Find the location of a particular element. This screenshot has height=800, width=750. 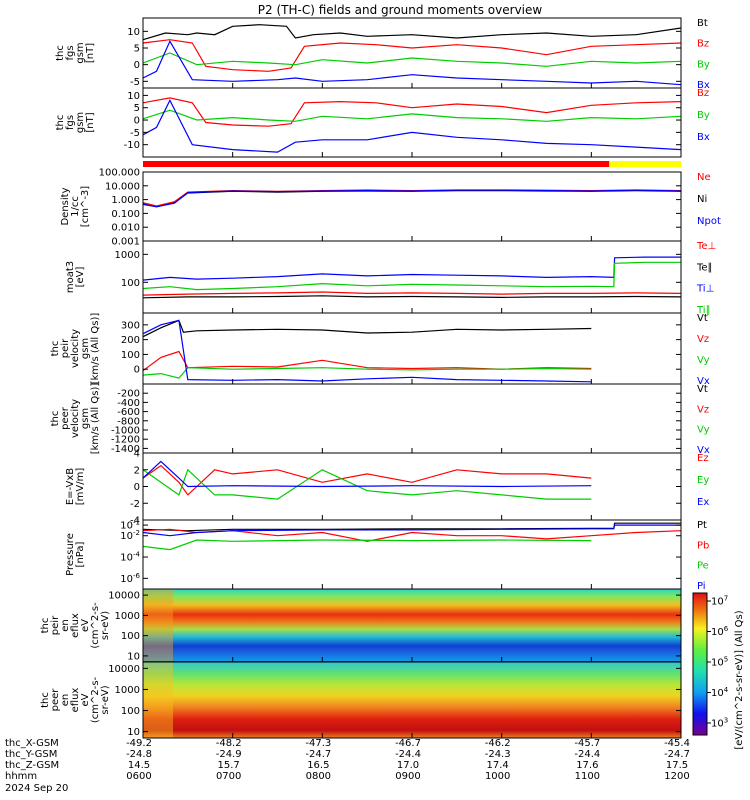

mode-status-bar is located at coordinates (412, 164).